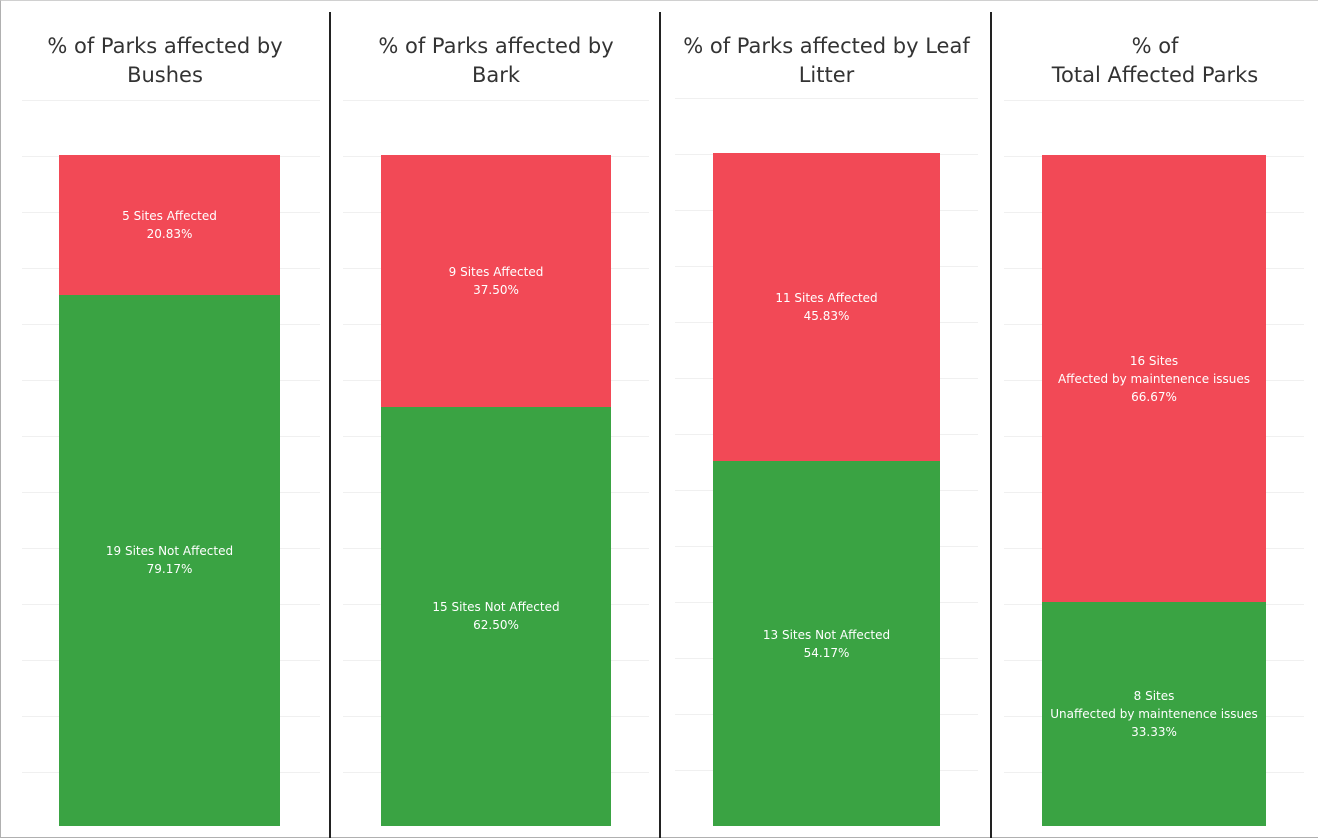  Describe the element at coordinates (496, 75) in the screenshot. I see `title-line: Bark` at that location.